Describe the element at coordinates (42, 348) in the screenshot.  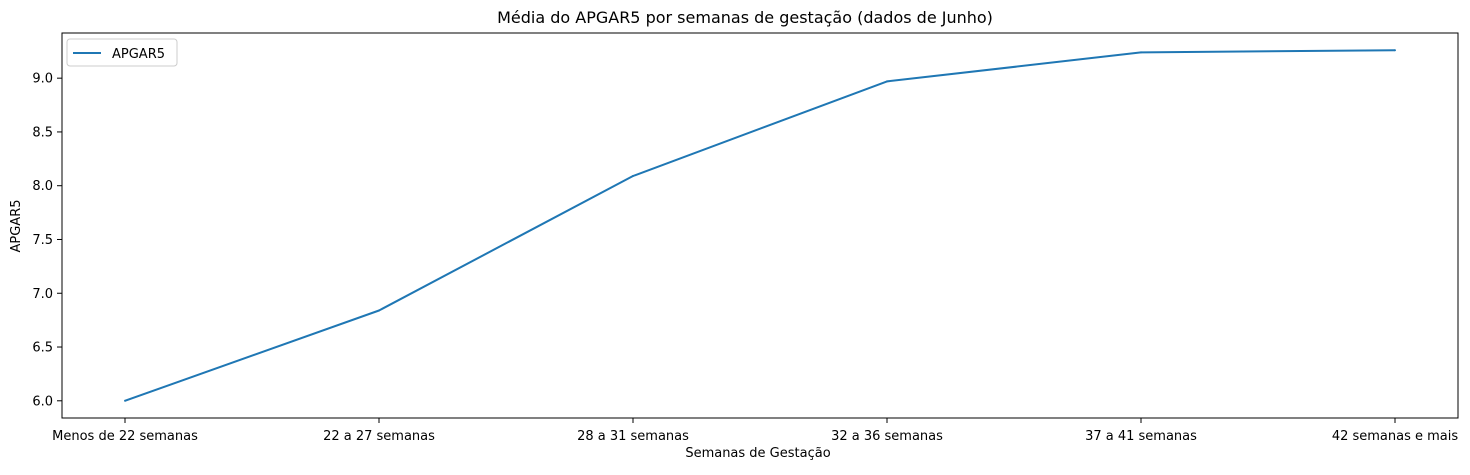
I see `y-tick-label: 6.5` at that location.